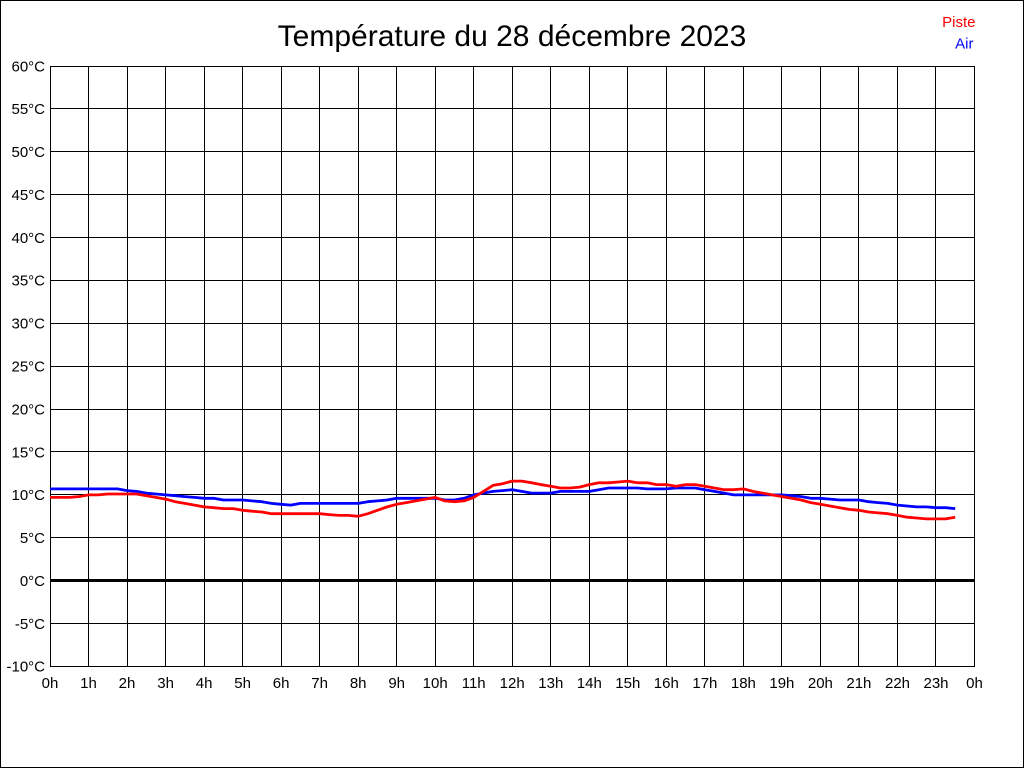 Image resolution: width=1024 pixels, height=772 pixels. Describe the element at coordinates (28, 195) in the screenshot. I see `svg-text: 45°C` at that location.